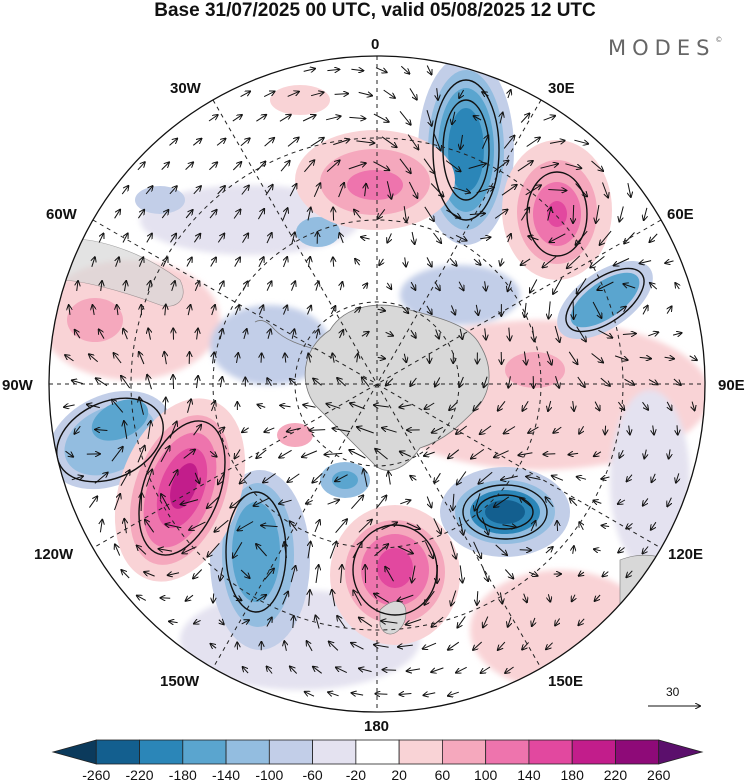 This screenshot has height=783, width=750. Describe the element at coordinates (572, 775) in the screenshot. I see `colorbar-tick-label: 180` at that location.